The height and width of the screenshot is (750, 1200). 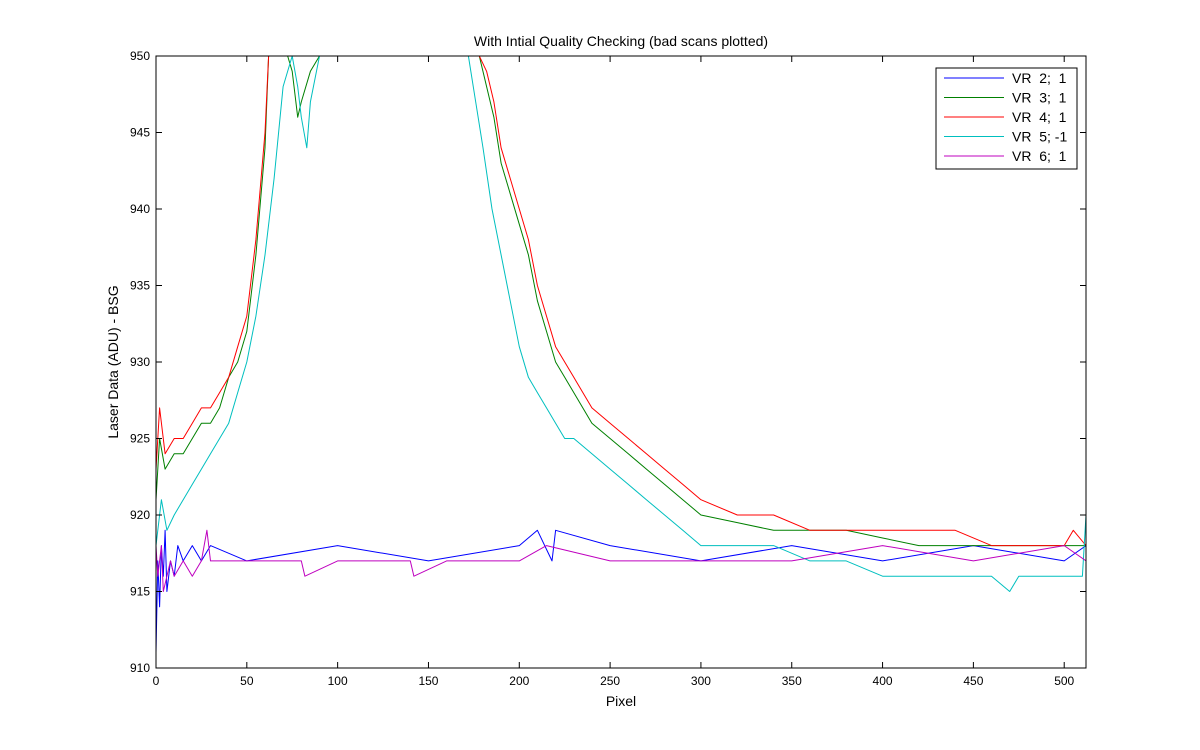 I want to click on y-tick-label: 930, so click(x=140, y=362).